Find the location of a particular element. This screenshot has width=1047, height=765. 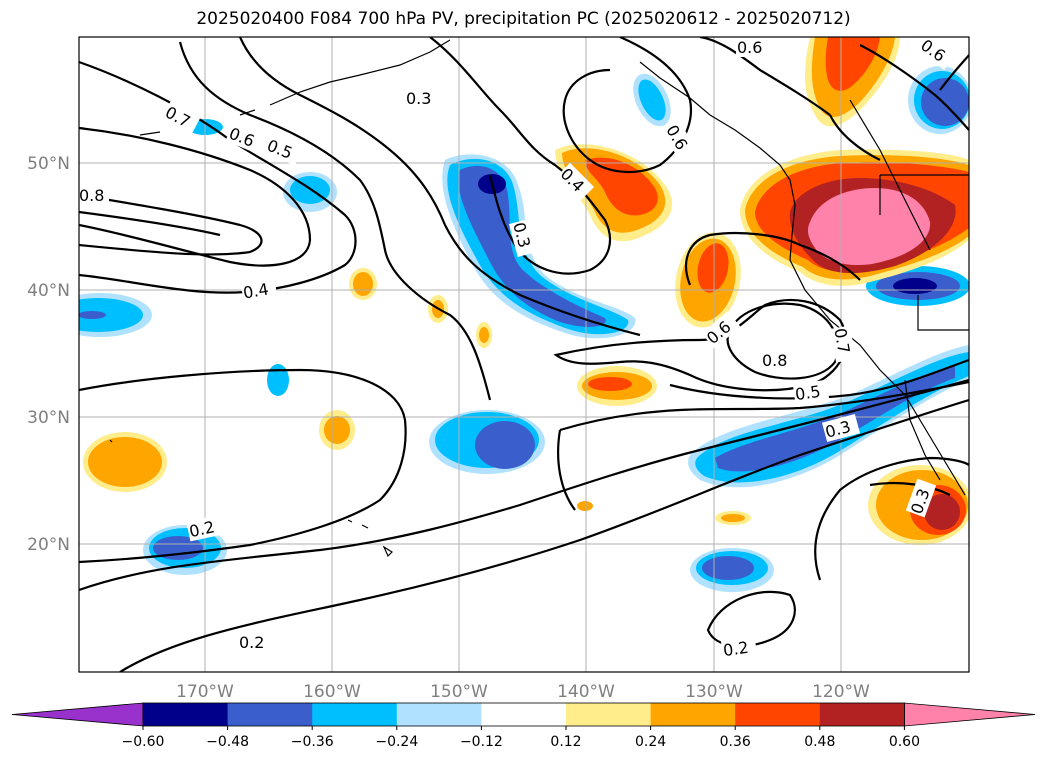

lon-label: 120°W is located at coordinates (841, 692).